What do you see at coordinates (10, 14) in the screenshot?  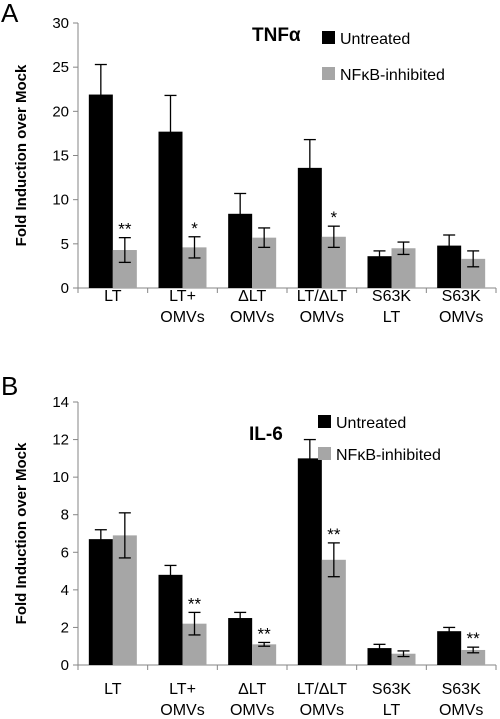 I see `panel-letter: A` at bounding box center [10, 14].